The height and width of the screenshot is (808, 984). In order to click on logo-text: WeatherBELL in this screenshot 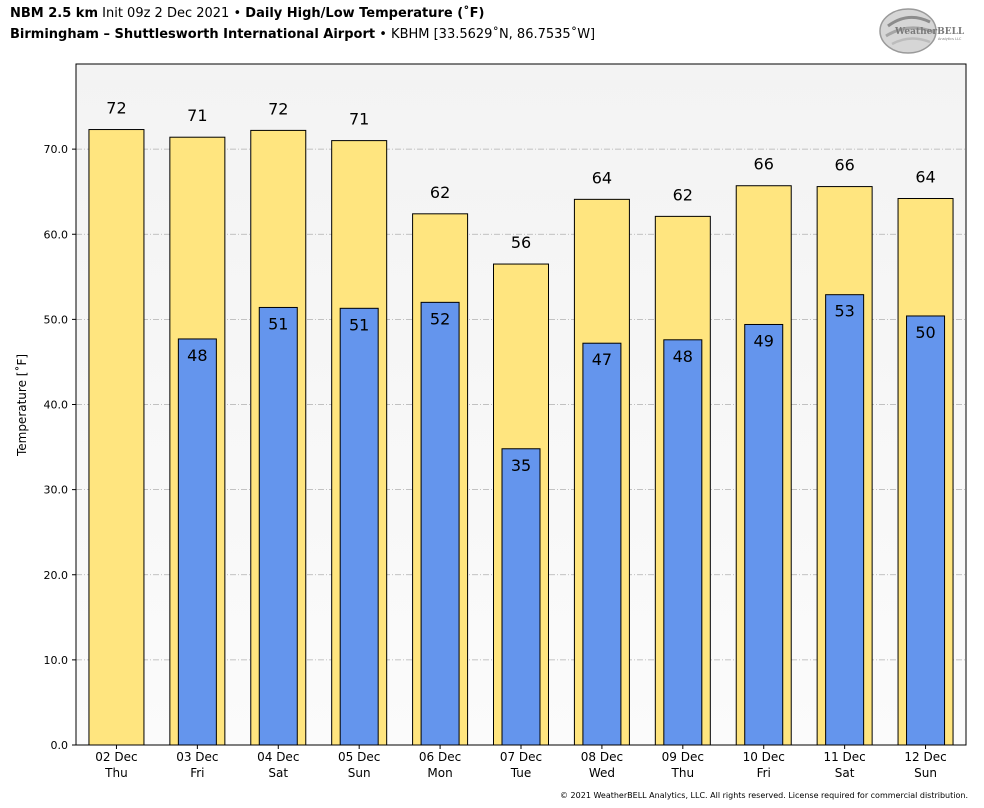, I will do `click(929, 32)`.